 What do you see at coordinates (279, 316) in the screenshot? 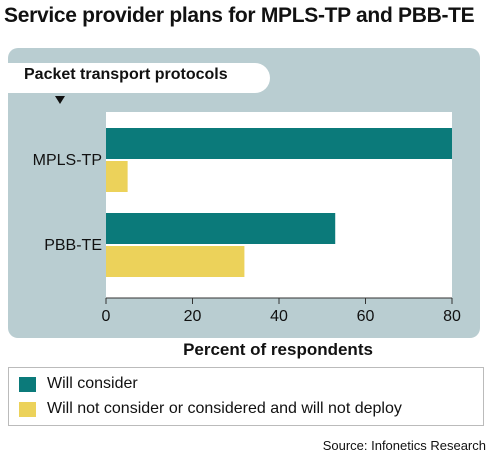
I see `x-tick-label: 40` at bounding box center [279, 316].